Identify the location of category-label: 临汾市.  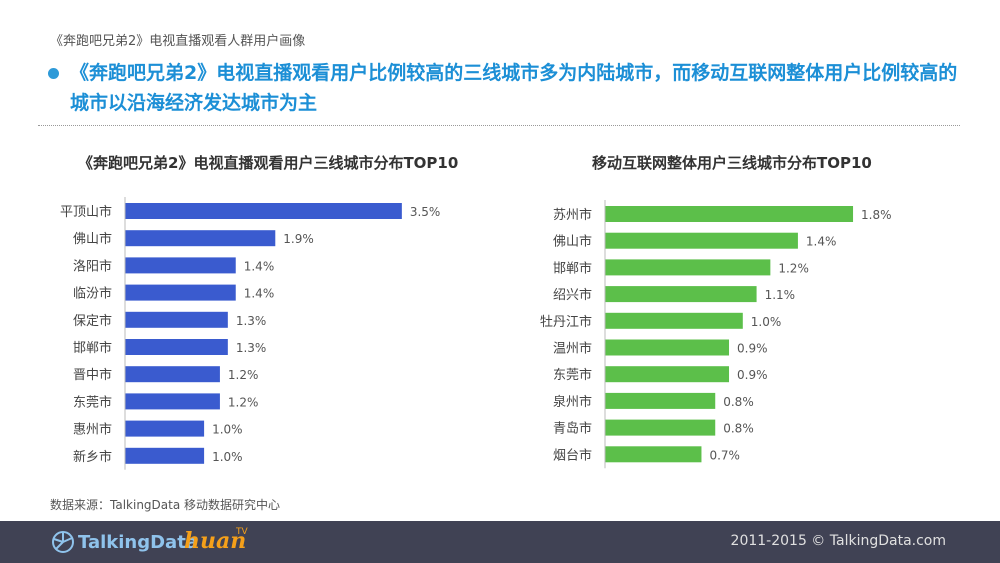
(92, 294).